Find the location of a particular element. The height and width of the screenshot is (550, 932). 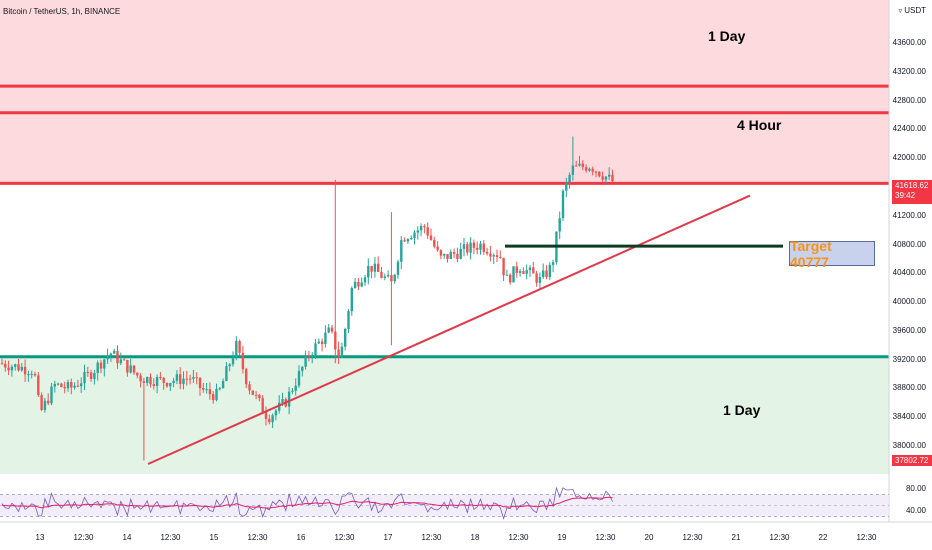

last-price-value: 41618.62 is located at coordinates (912, 185).